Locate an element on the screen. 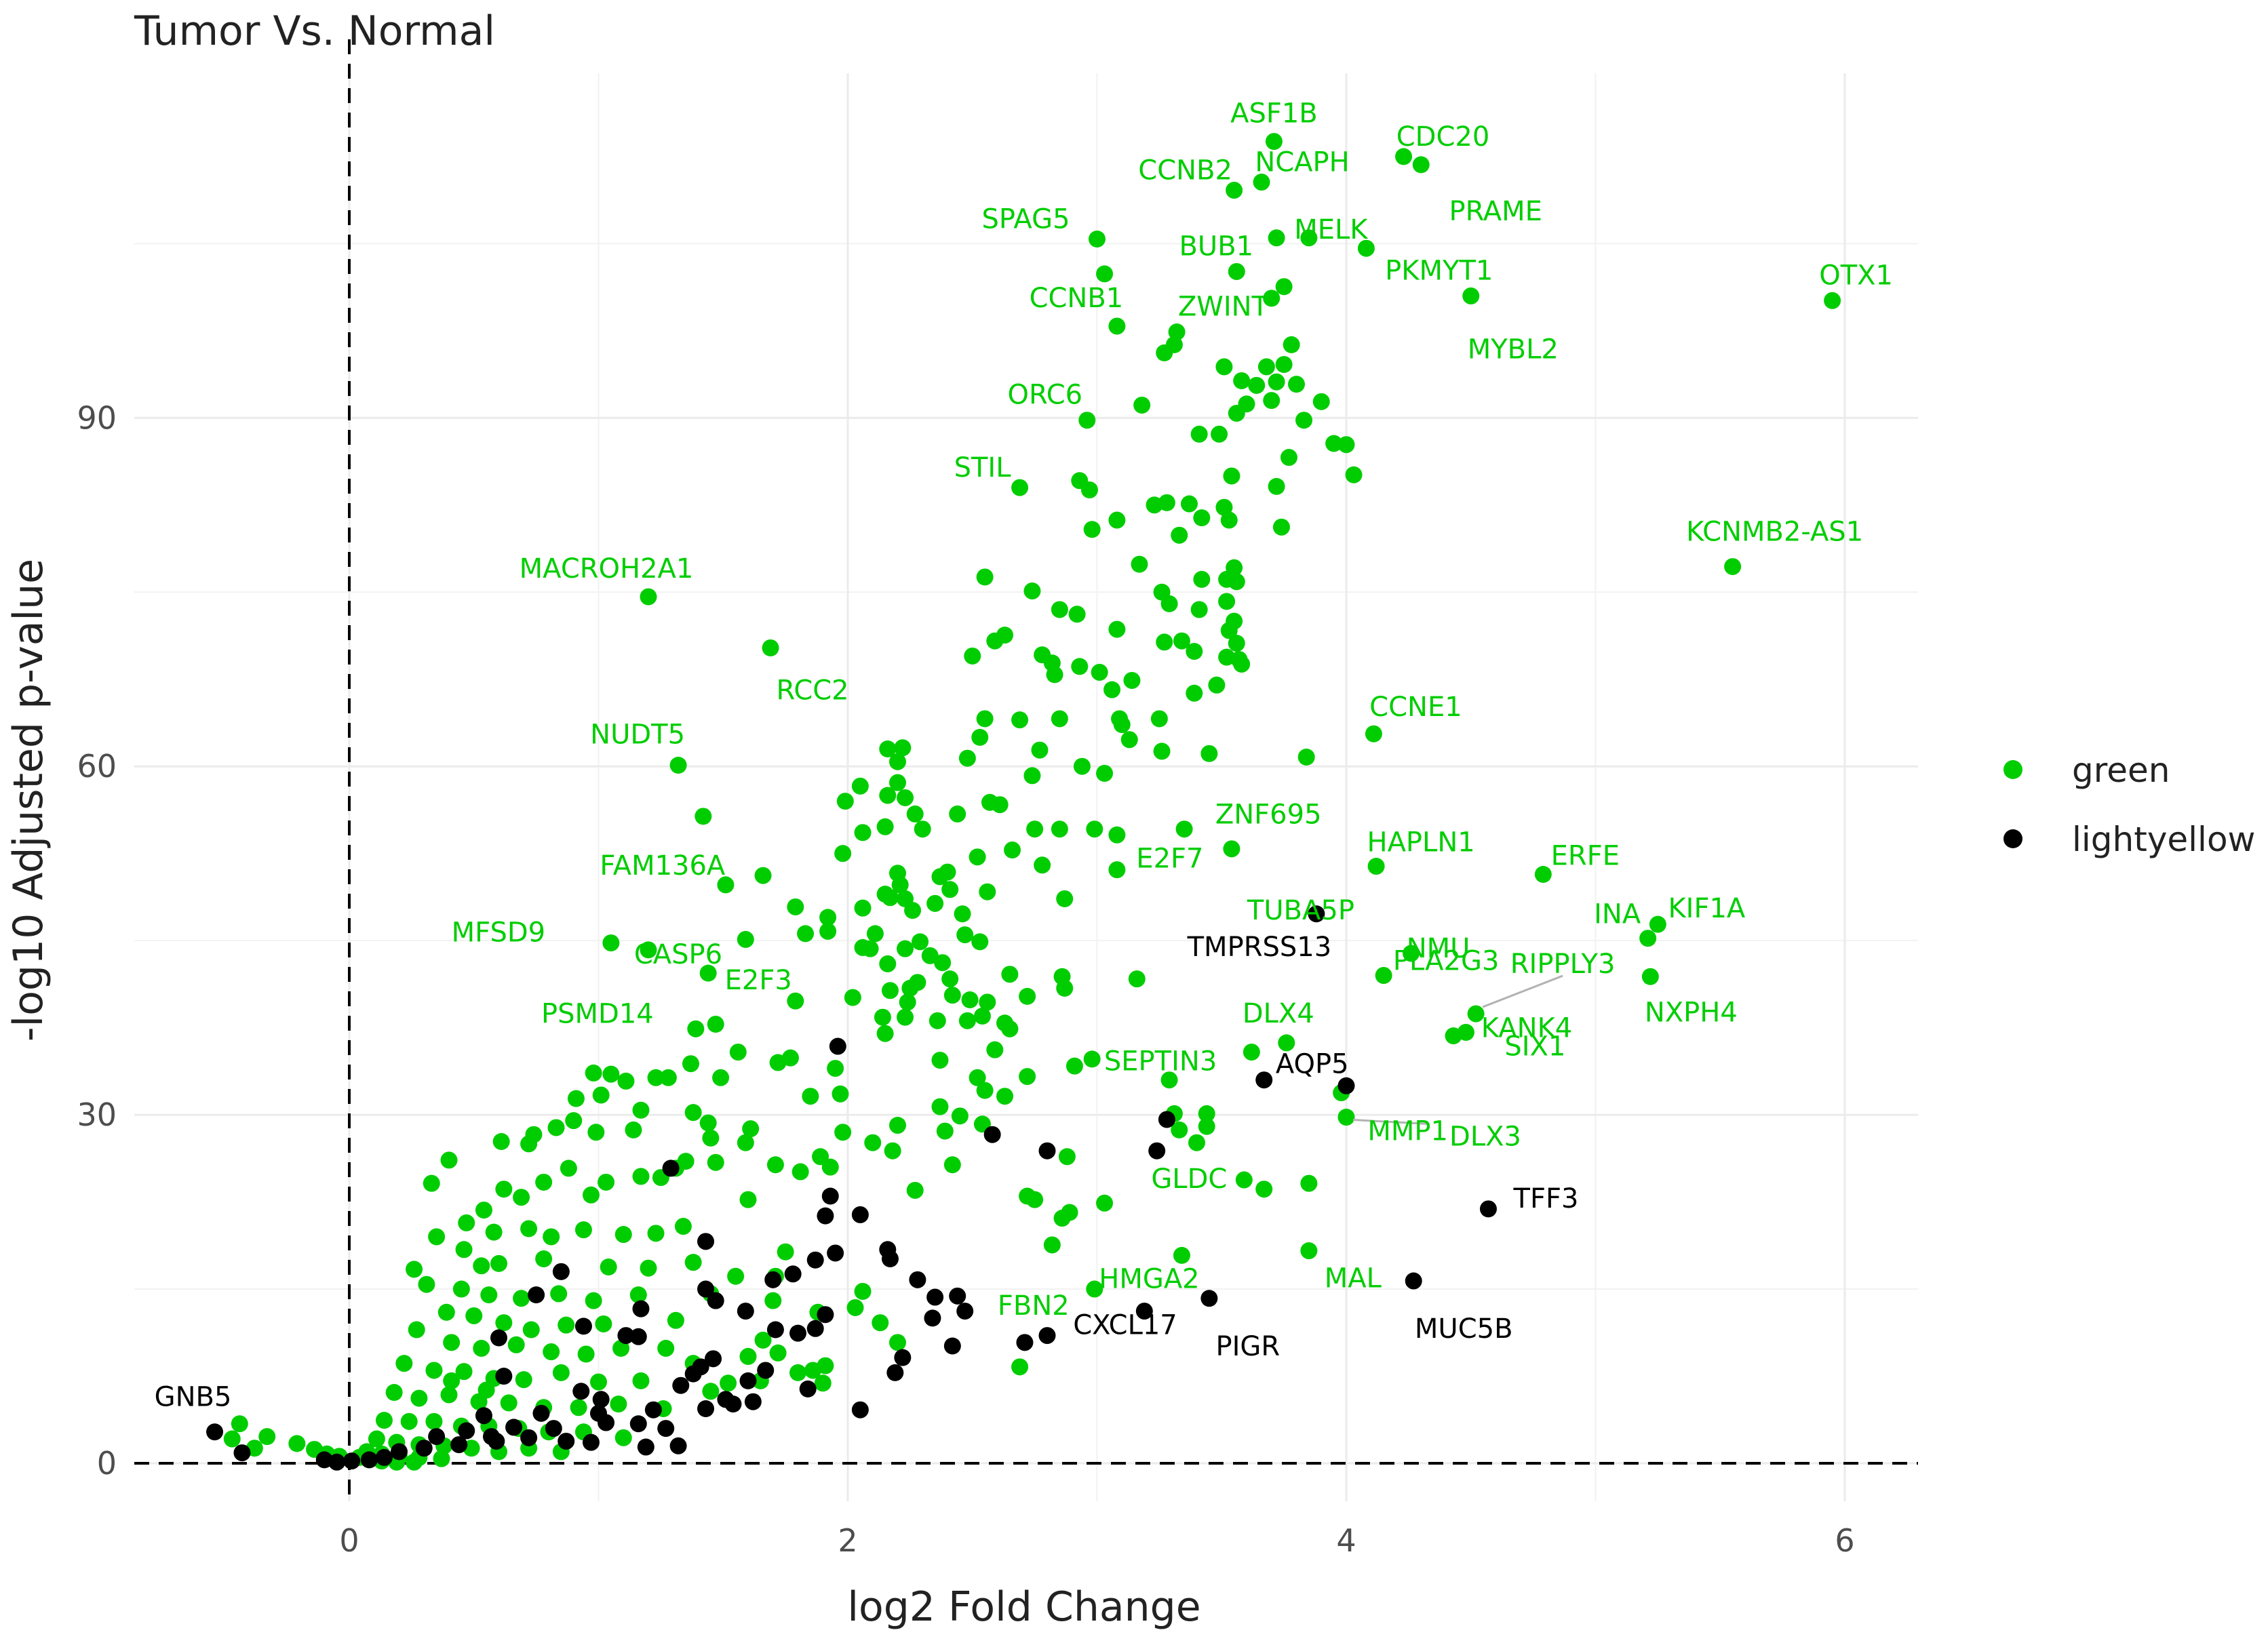 Image resolution: width=2268 pixels, height=1645 pixels. x-tick-label: 4 is located at coordinates (1346, 1540).